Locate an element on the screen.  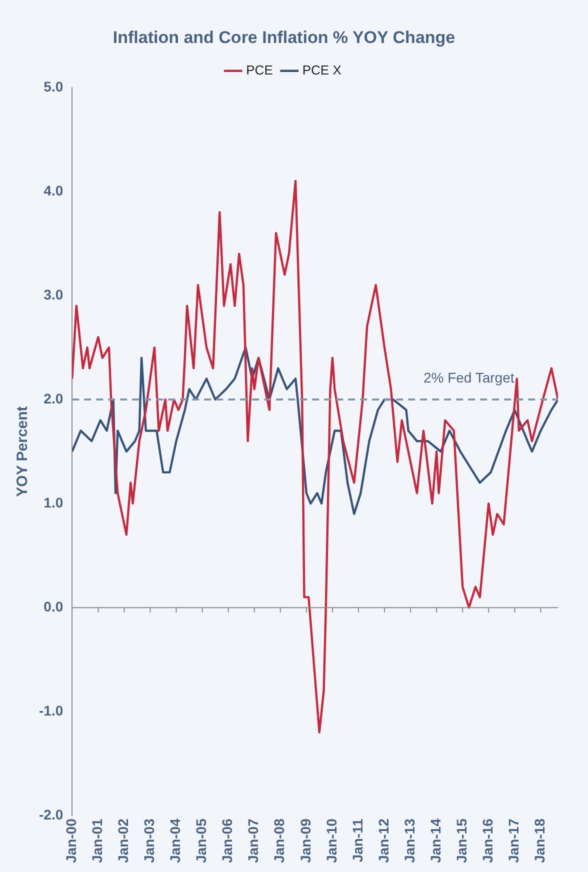
x-tick-label: Jan-13 is located at coordinates (409, 840).